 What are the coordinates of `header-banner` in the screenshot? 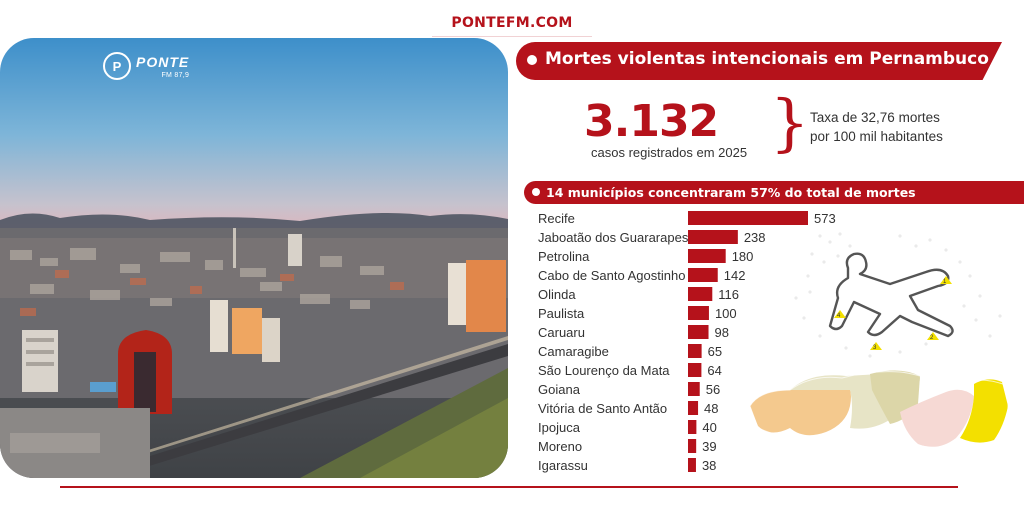 It's located at (759, 61).